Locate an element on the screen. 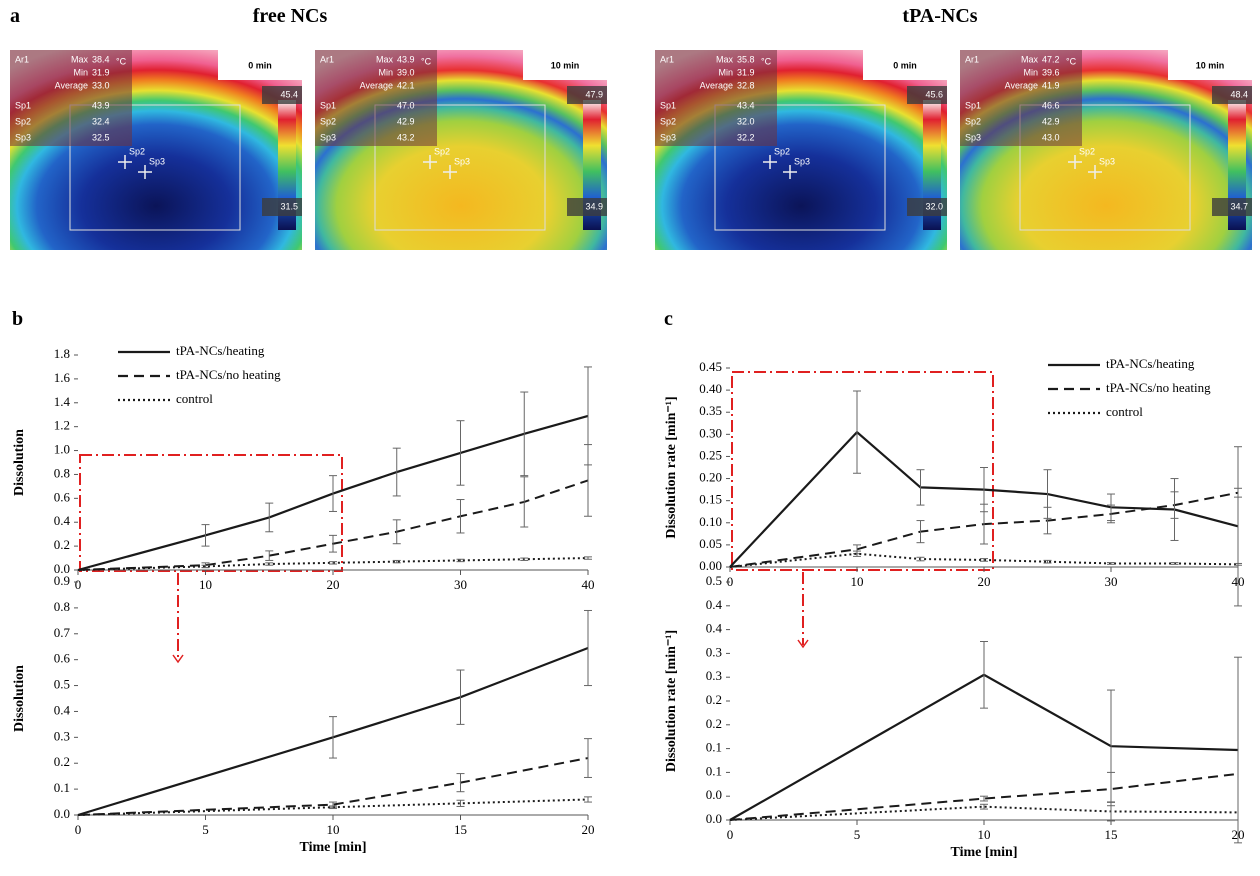  y-tick-label: 0.6 is located at coordinates (62, 658).